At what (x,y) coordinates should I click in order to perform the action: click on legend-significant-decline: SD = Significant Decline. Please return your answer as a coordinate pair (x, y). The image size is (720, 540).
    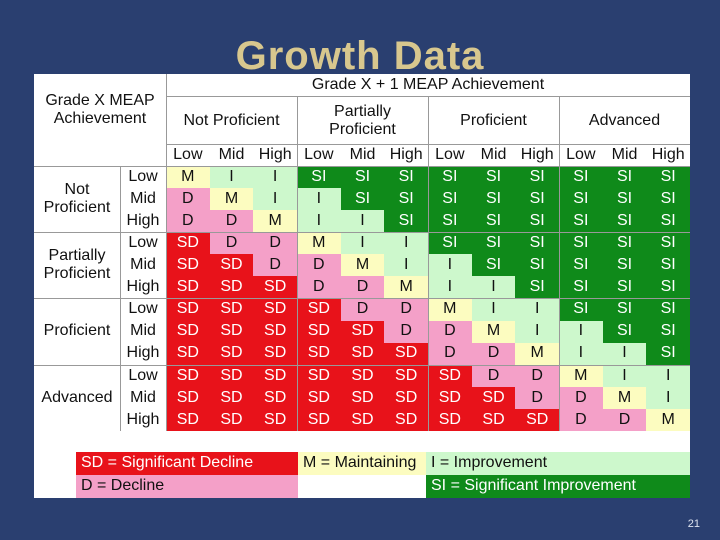
    Looking at the image, I should click on (187, 463).